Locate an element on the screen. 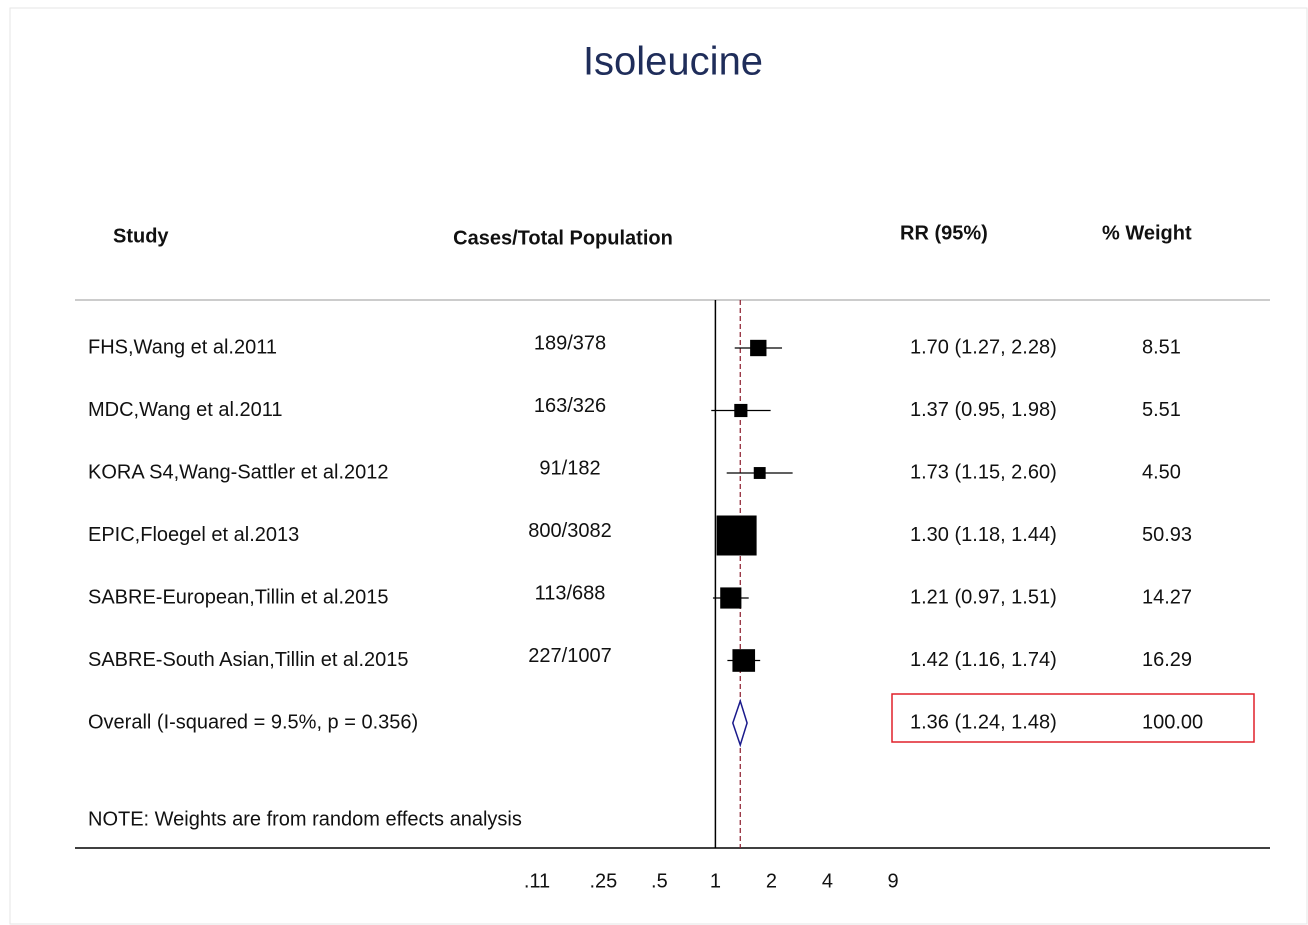 This screenshot has width=1308, height=925. x-tick-label: 2 is located at coordinates (771, 881).